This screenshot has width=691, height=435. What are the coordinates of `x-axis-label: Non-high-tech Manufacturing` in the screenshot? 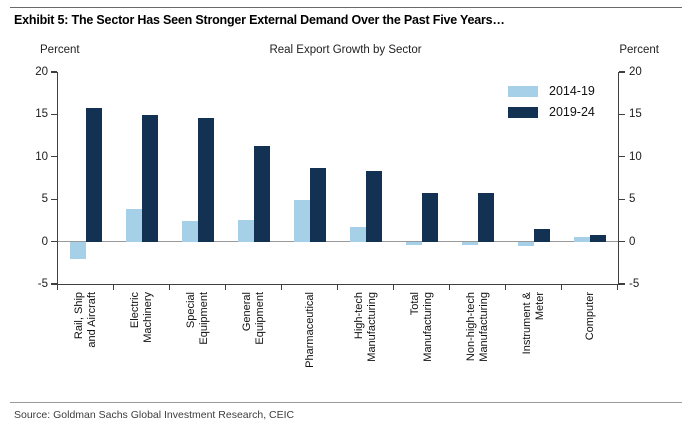 It's located at (478, 344).